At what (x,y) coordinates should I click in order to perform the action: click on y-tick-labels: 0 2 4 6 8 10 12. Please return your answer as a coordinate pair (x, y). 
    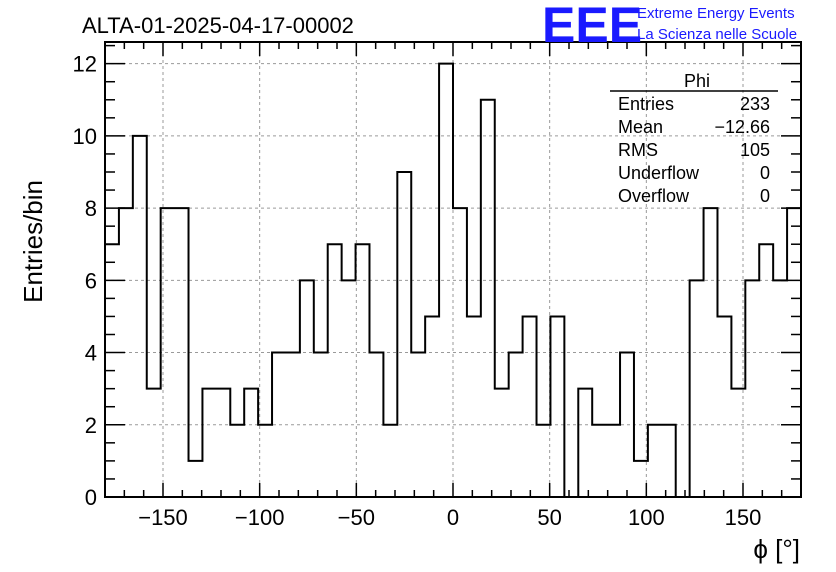
    Looking at the image, I should click on (85, 281).